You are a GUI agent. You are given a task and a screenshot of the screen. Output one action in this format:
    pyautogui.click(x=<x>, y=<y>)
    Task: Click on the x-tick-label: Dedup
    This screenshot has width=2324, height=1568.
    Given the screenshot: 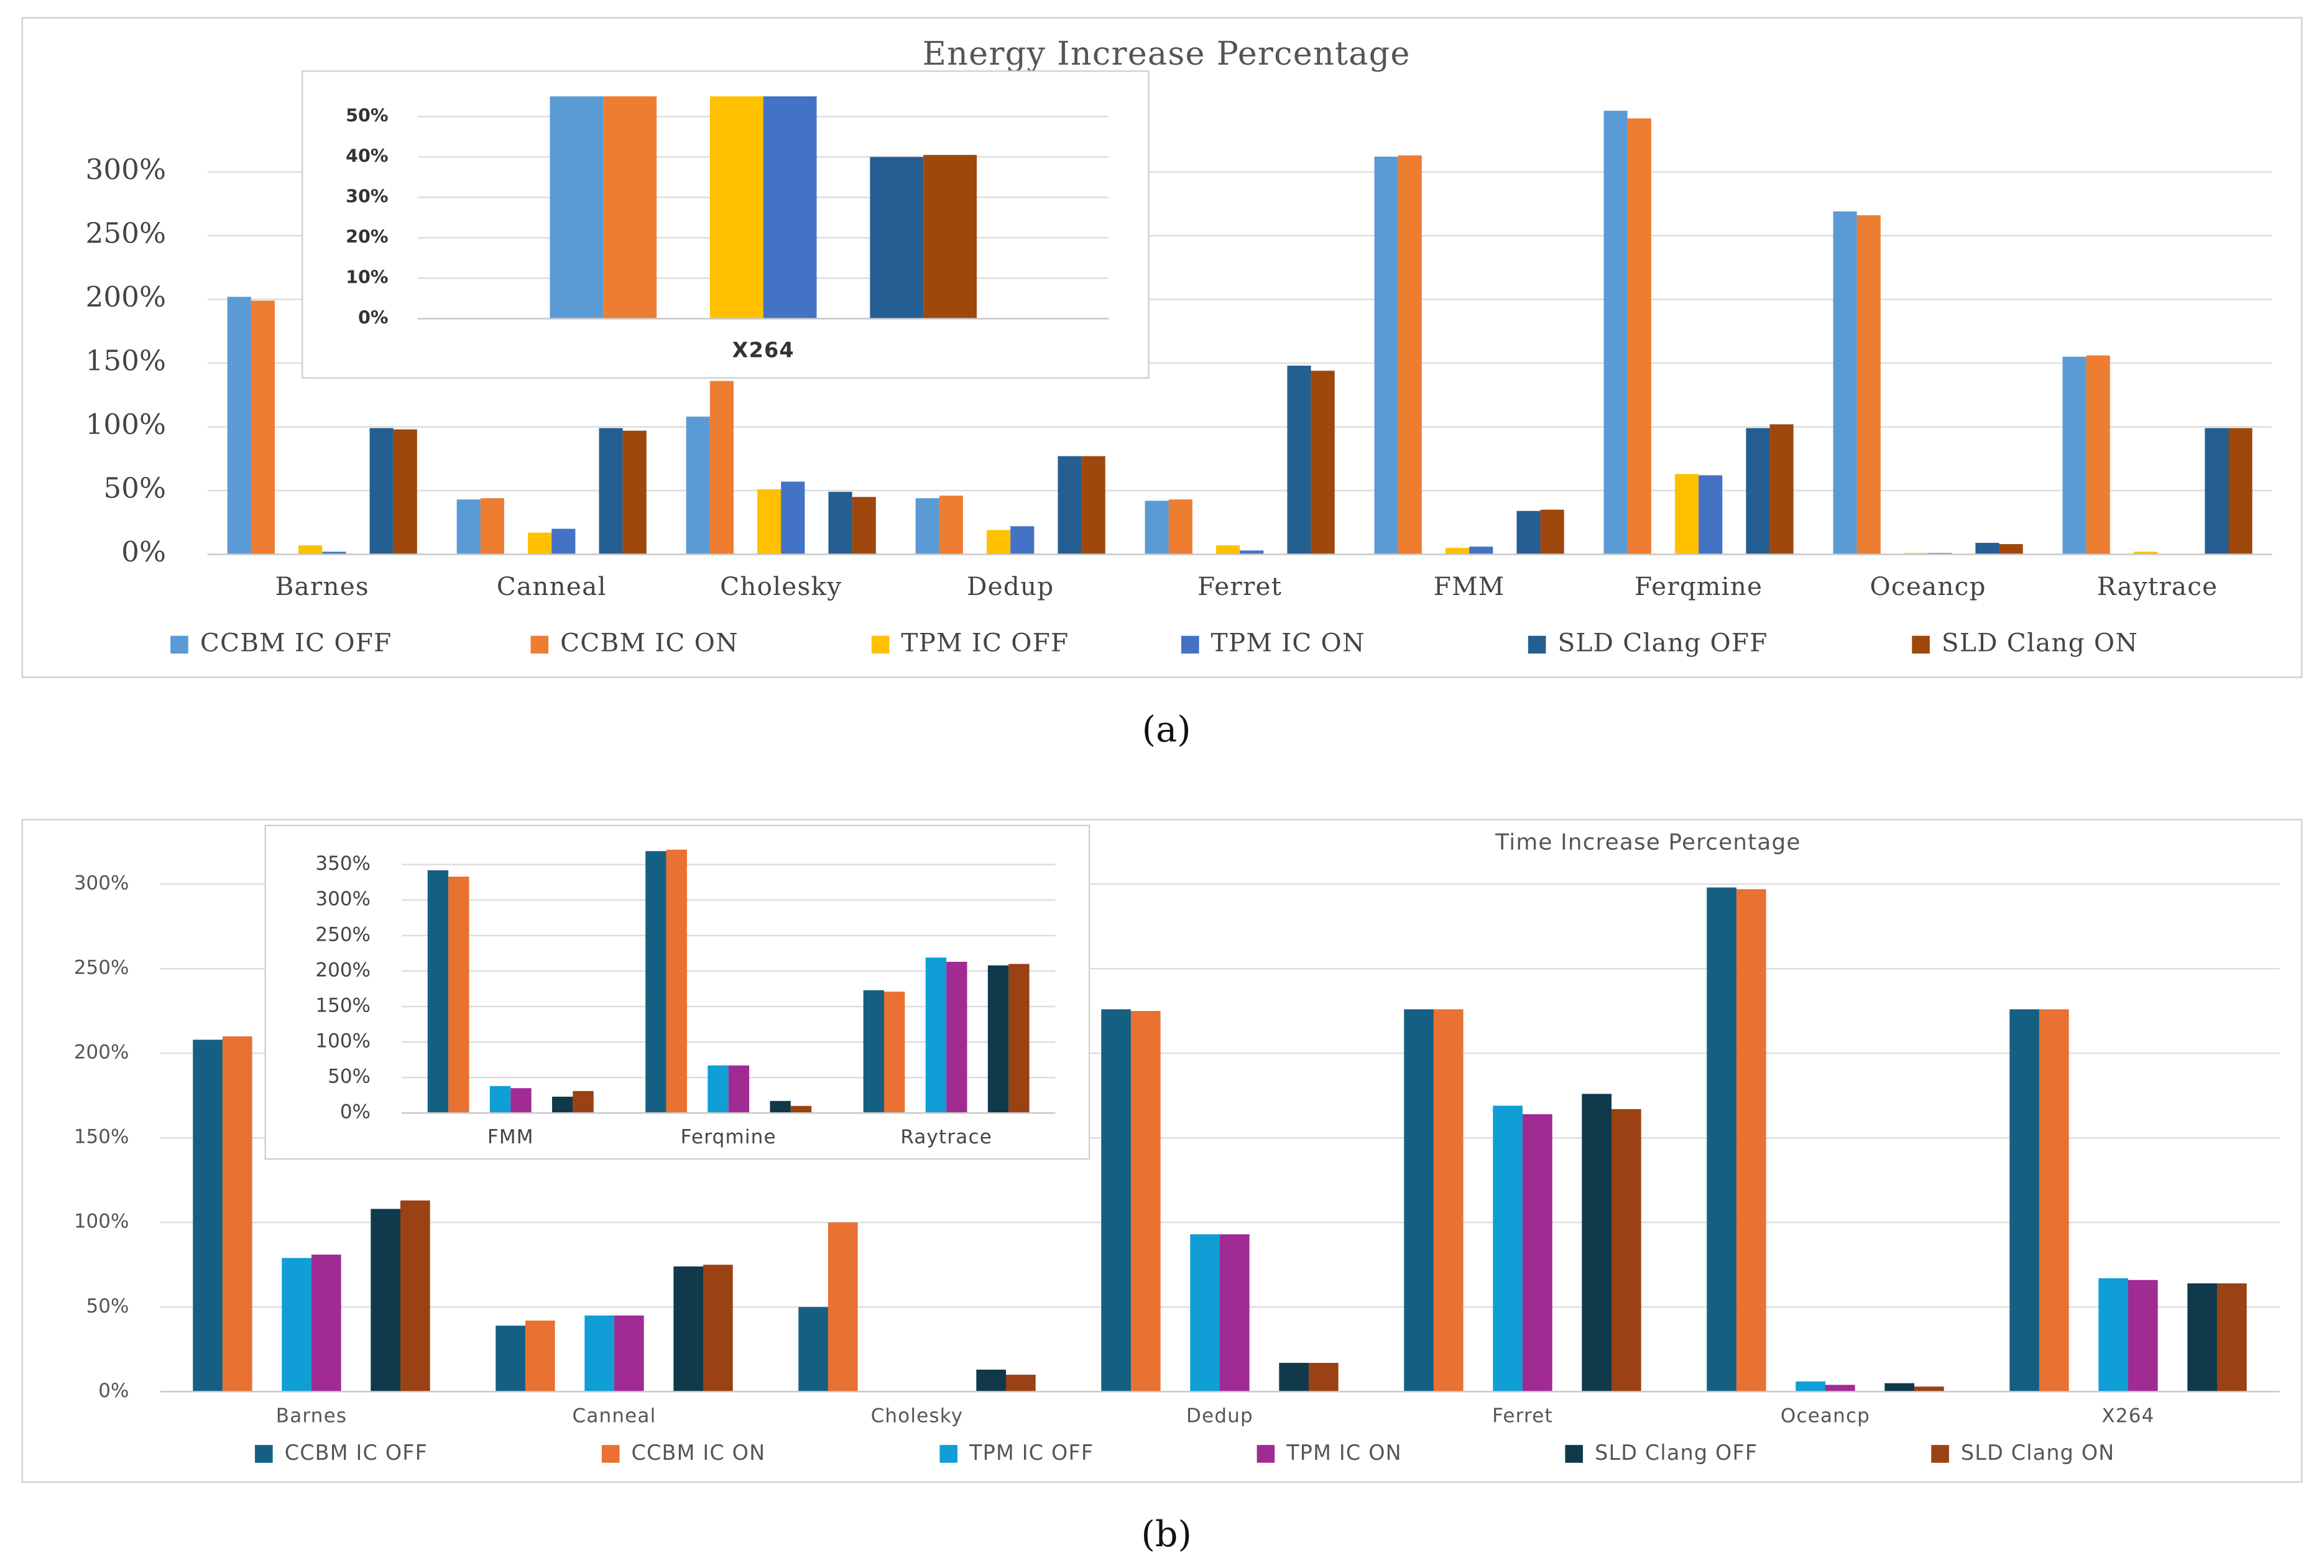 What is the action you would take?
    pyautogui.click(x=1219, y=1415)
    